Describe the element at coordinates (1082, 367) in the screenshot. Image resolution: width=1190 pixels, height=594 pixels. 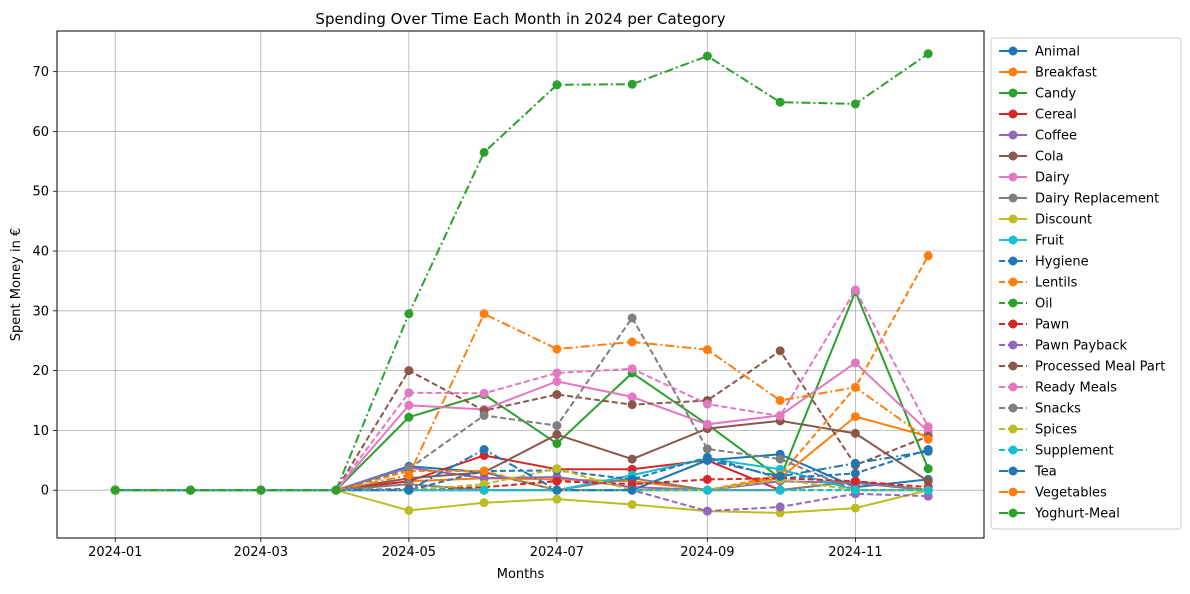
I see `legend-item-processed-meal-part: Processed Meal Part` at that location.